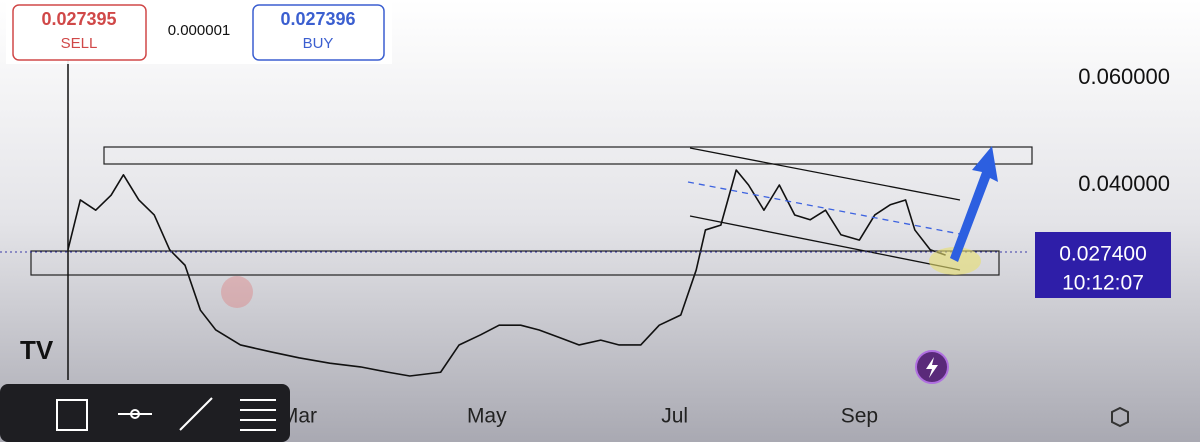 This screenshot has width=1200, height=442. I want to click on x-tick-label: Sep, so click(859, 416).